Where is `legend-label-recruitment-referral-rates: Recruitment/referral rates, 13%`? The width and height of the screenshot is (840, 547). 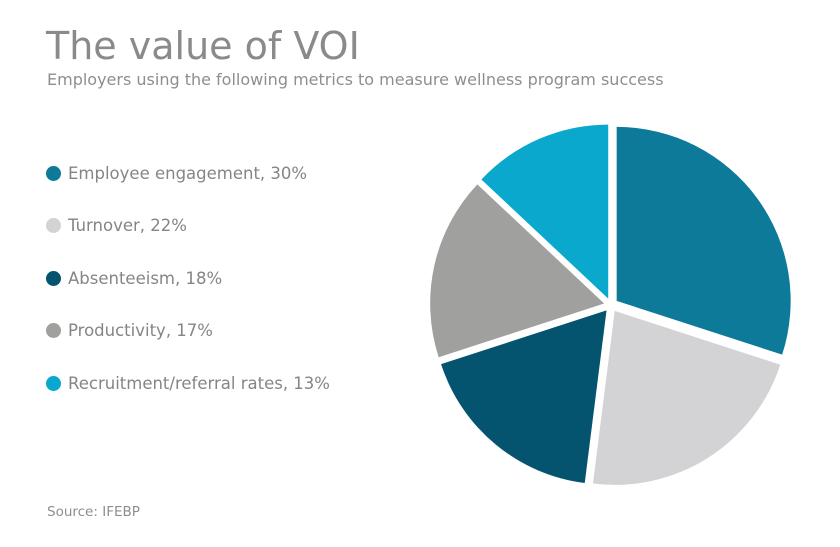 legend-label-recruitment-referral-rates: Recruitment/referral rates, 13% is located at coordinates (199, 383).